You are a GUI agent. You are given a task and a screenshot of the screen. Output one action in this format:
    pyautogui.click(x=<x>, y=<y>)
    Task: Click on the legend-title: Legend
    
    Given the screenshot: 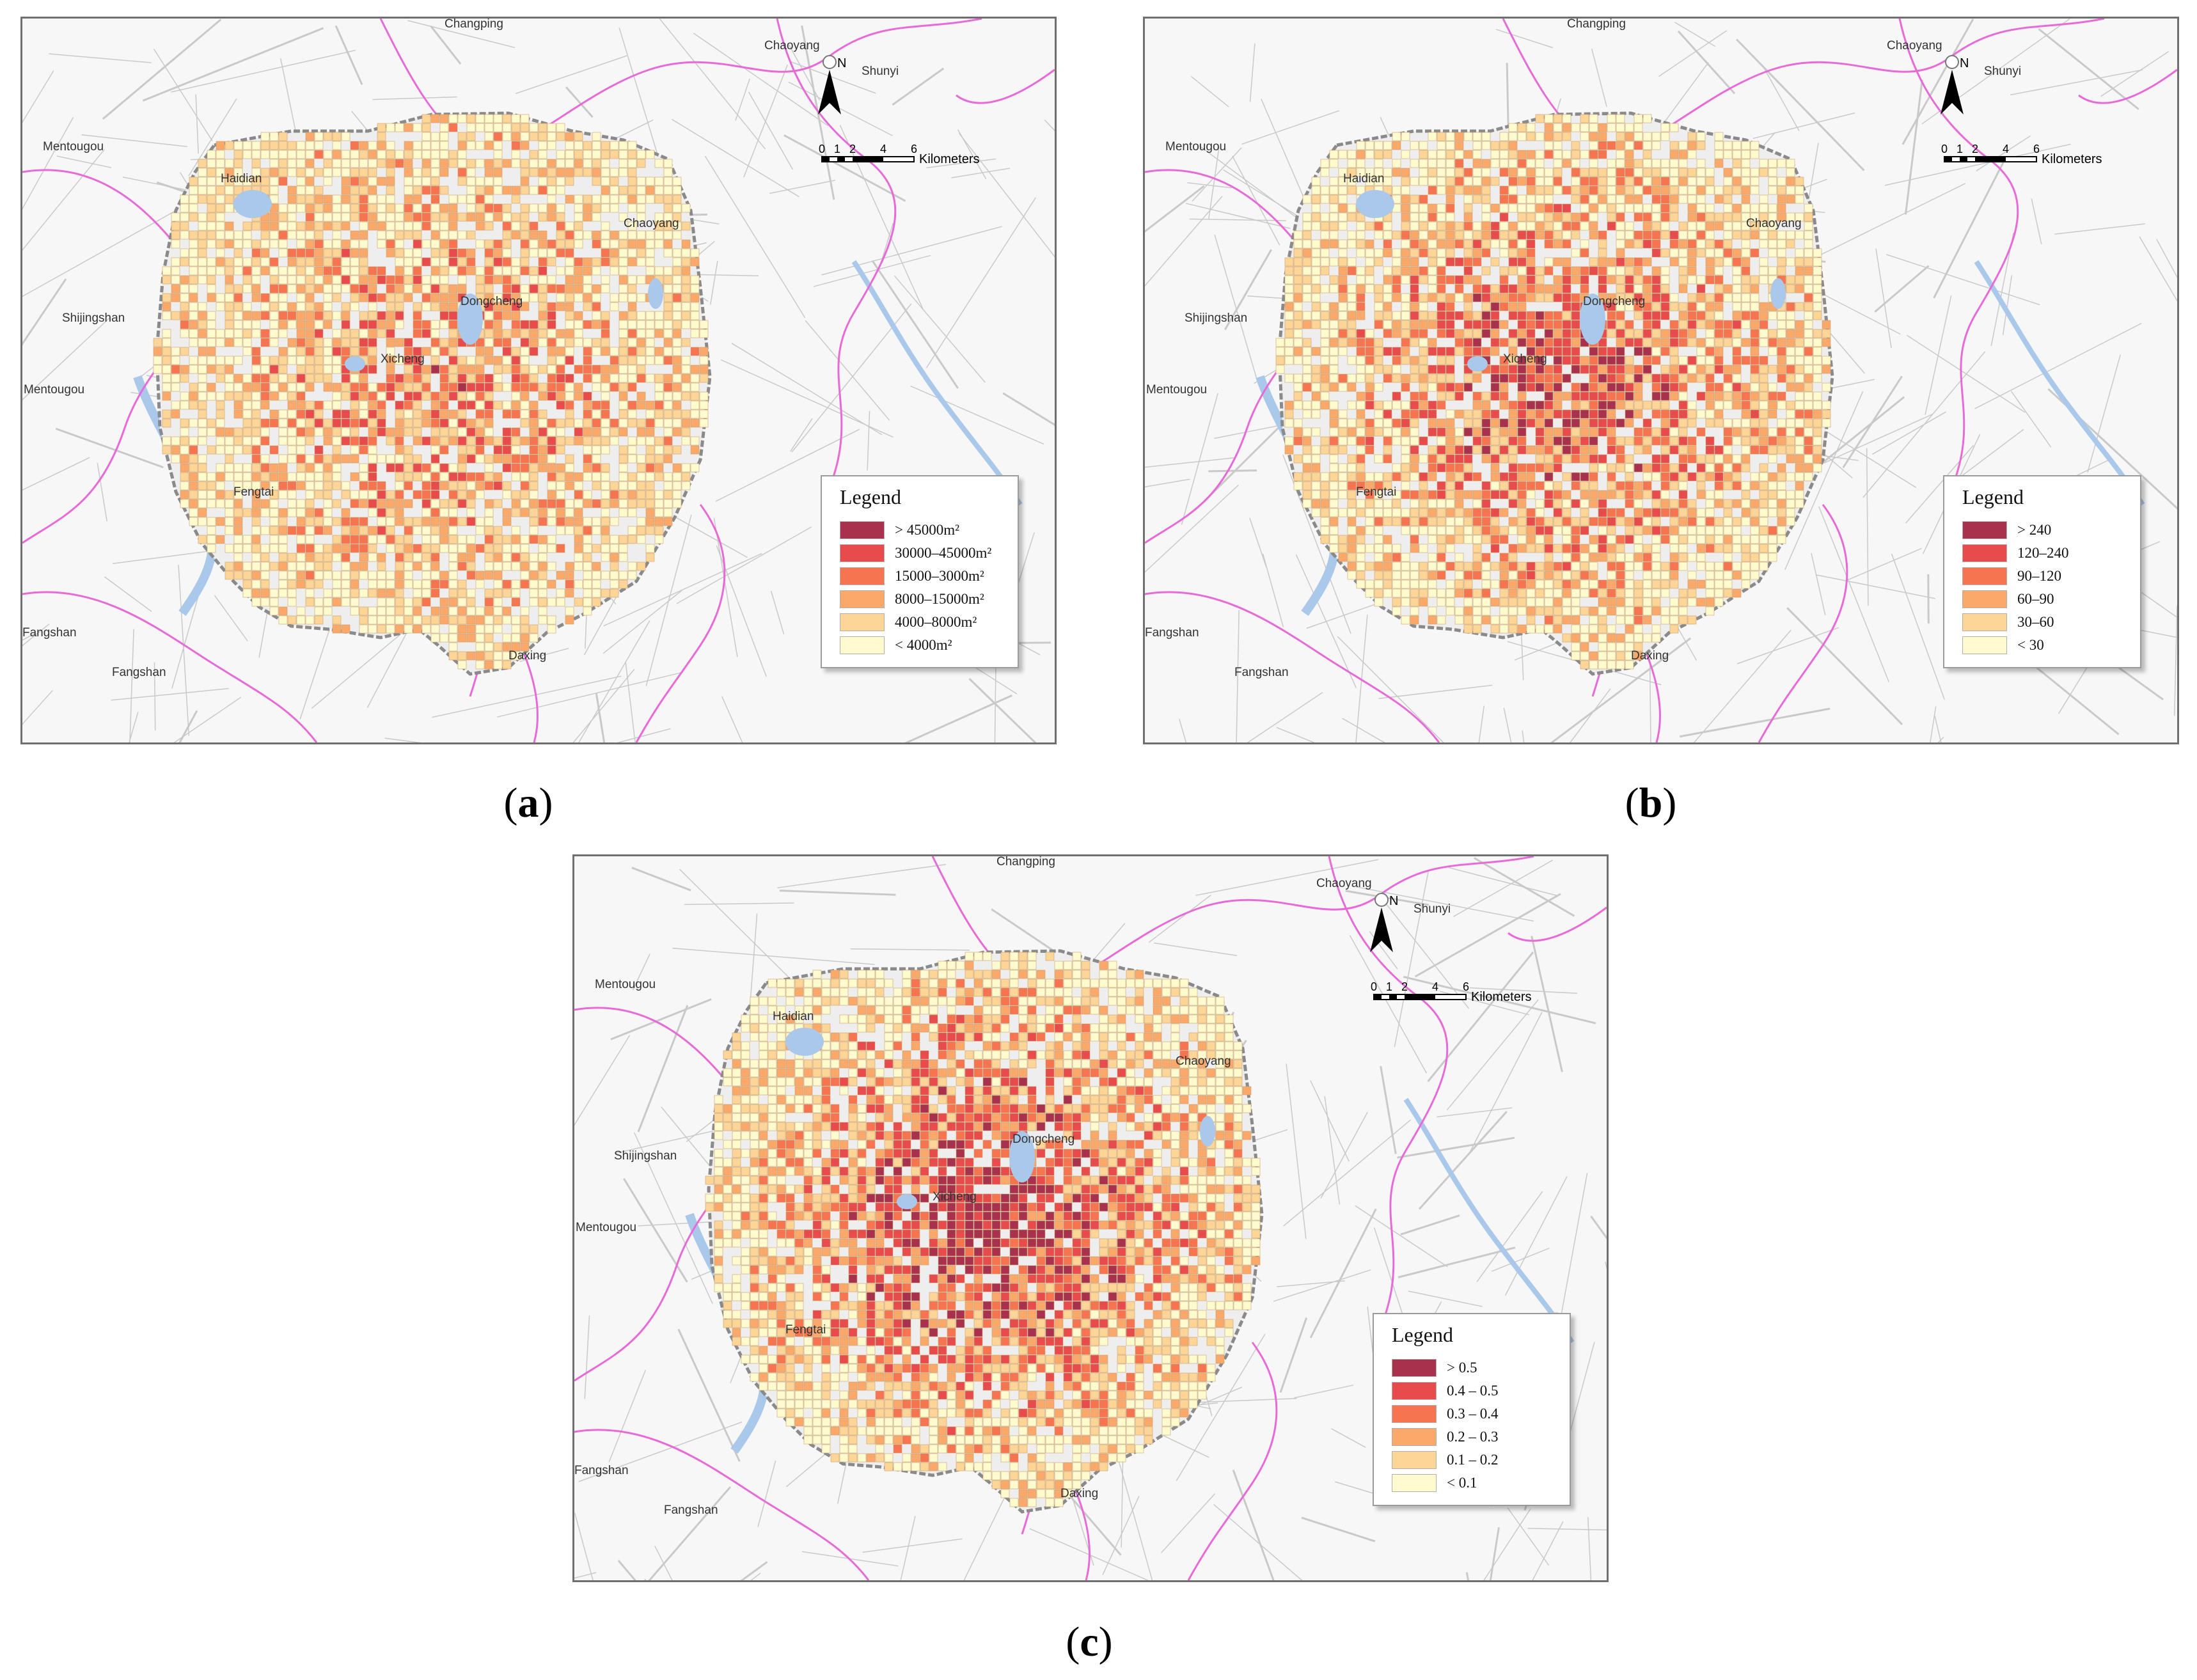 What is the action you would take?
    pyautogui.click(x=870, y=497)
    